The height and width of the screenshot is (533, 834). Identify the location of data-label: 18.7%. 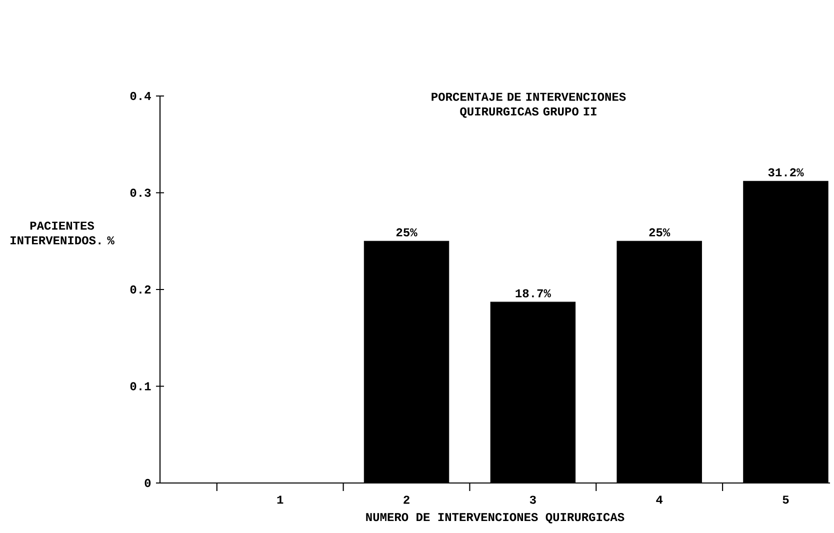
(533, 293).